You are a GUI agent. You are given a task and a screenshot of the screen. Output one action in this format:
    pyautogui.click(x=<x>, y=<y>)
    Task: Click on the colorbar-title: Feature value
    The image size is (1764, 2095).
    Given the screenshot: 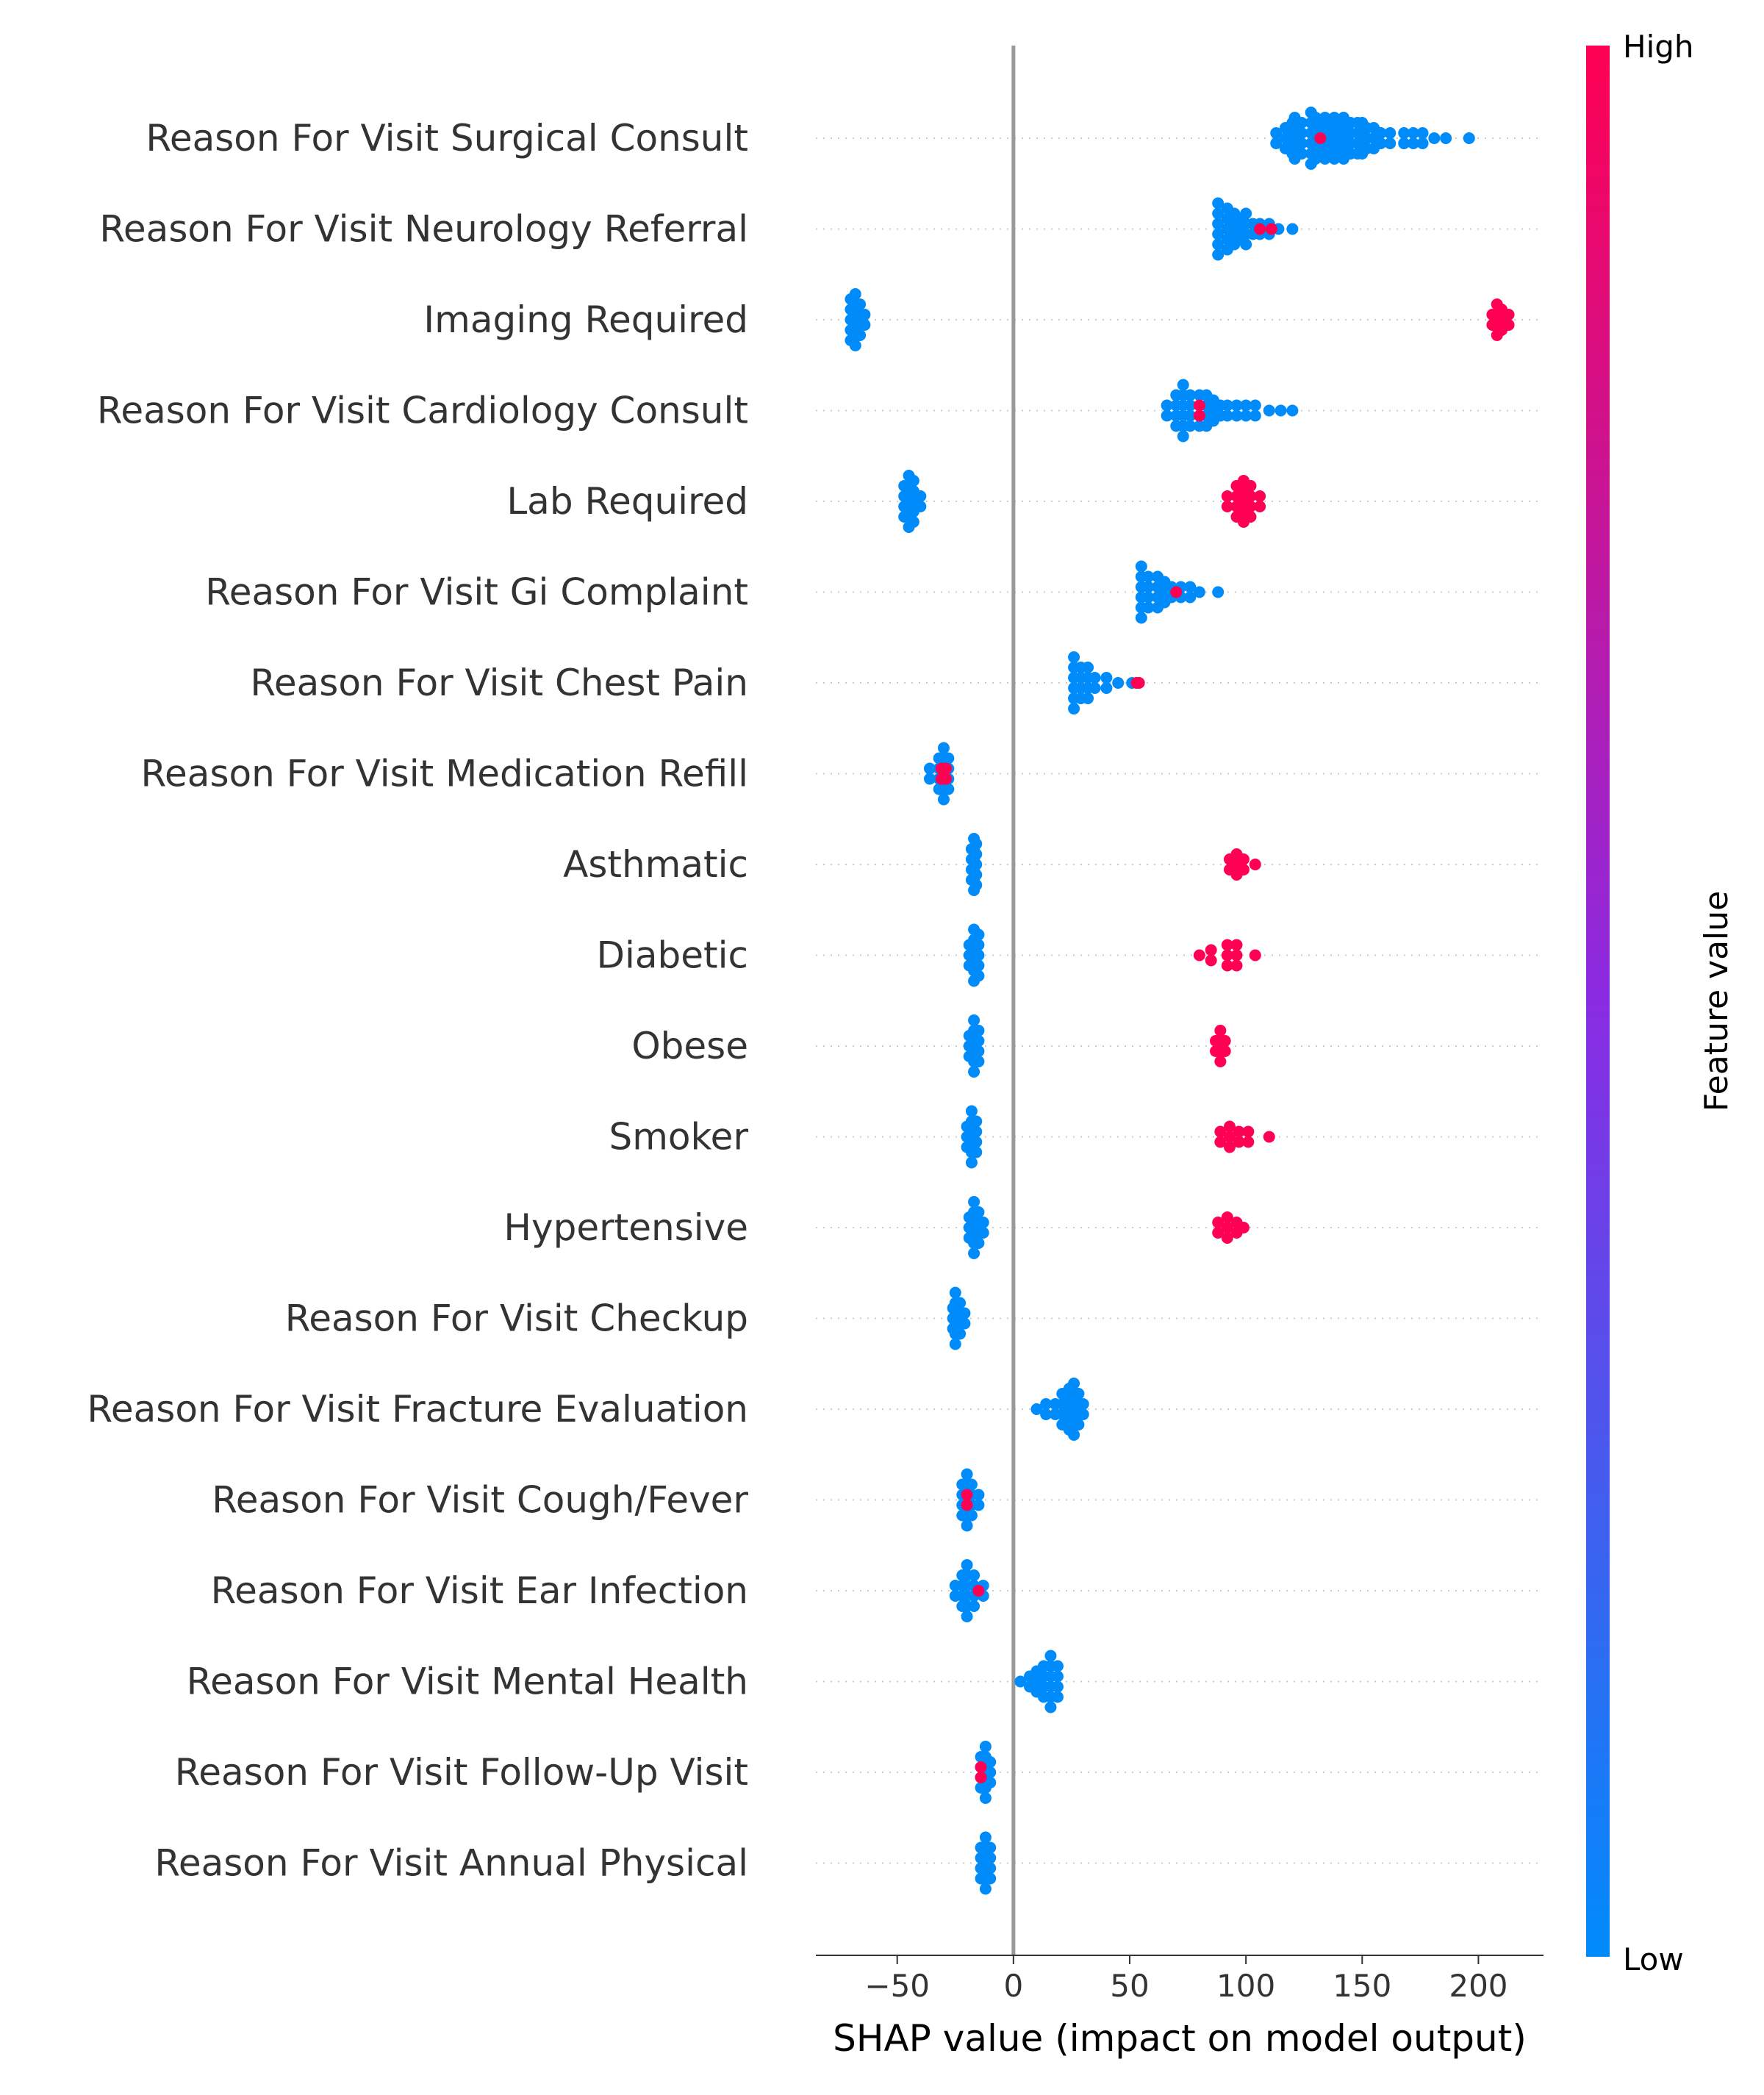 What is the action you would take?
    pyautogui.click(x=1716, y=1001)
    